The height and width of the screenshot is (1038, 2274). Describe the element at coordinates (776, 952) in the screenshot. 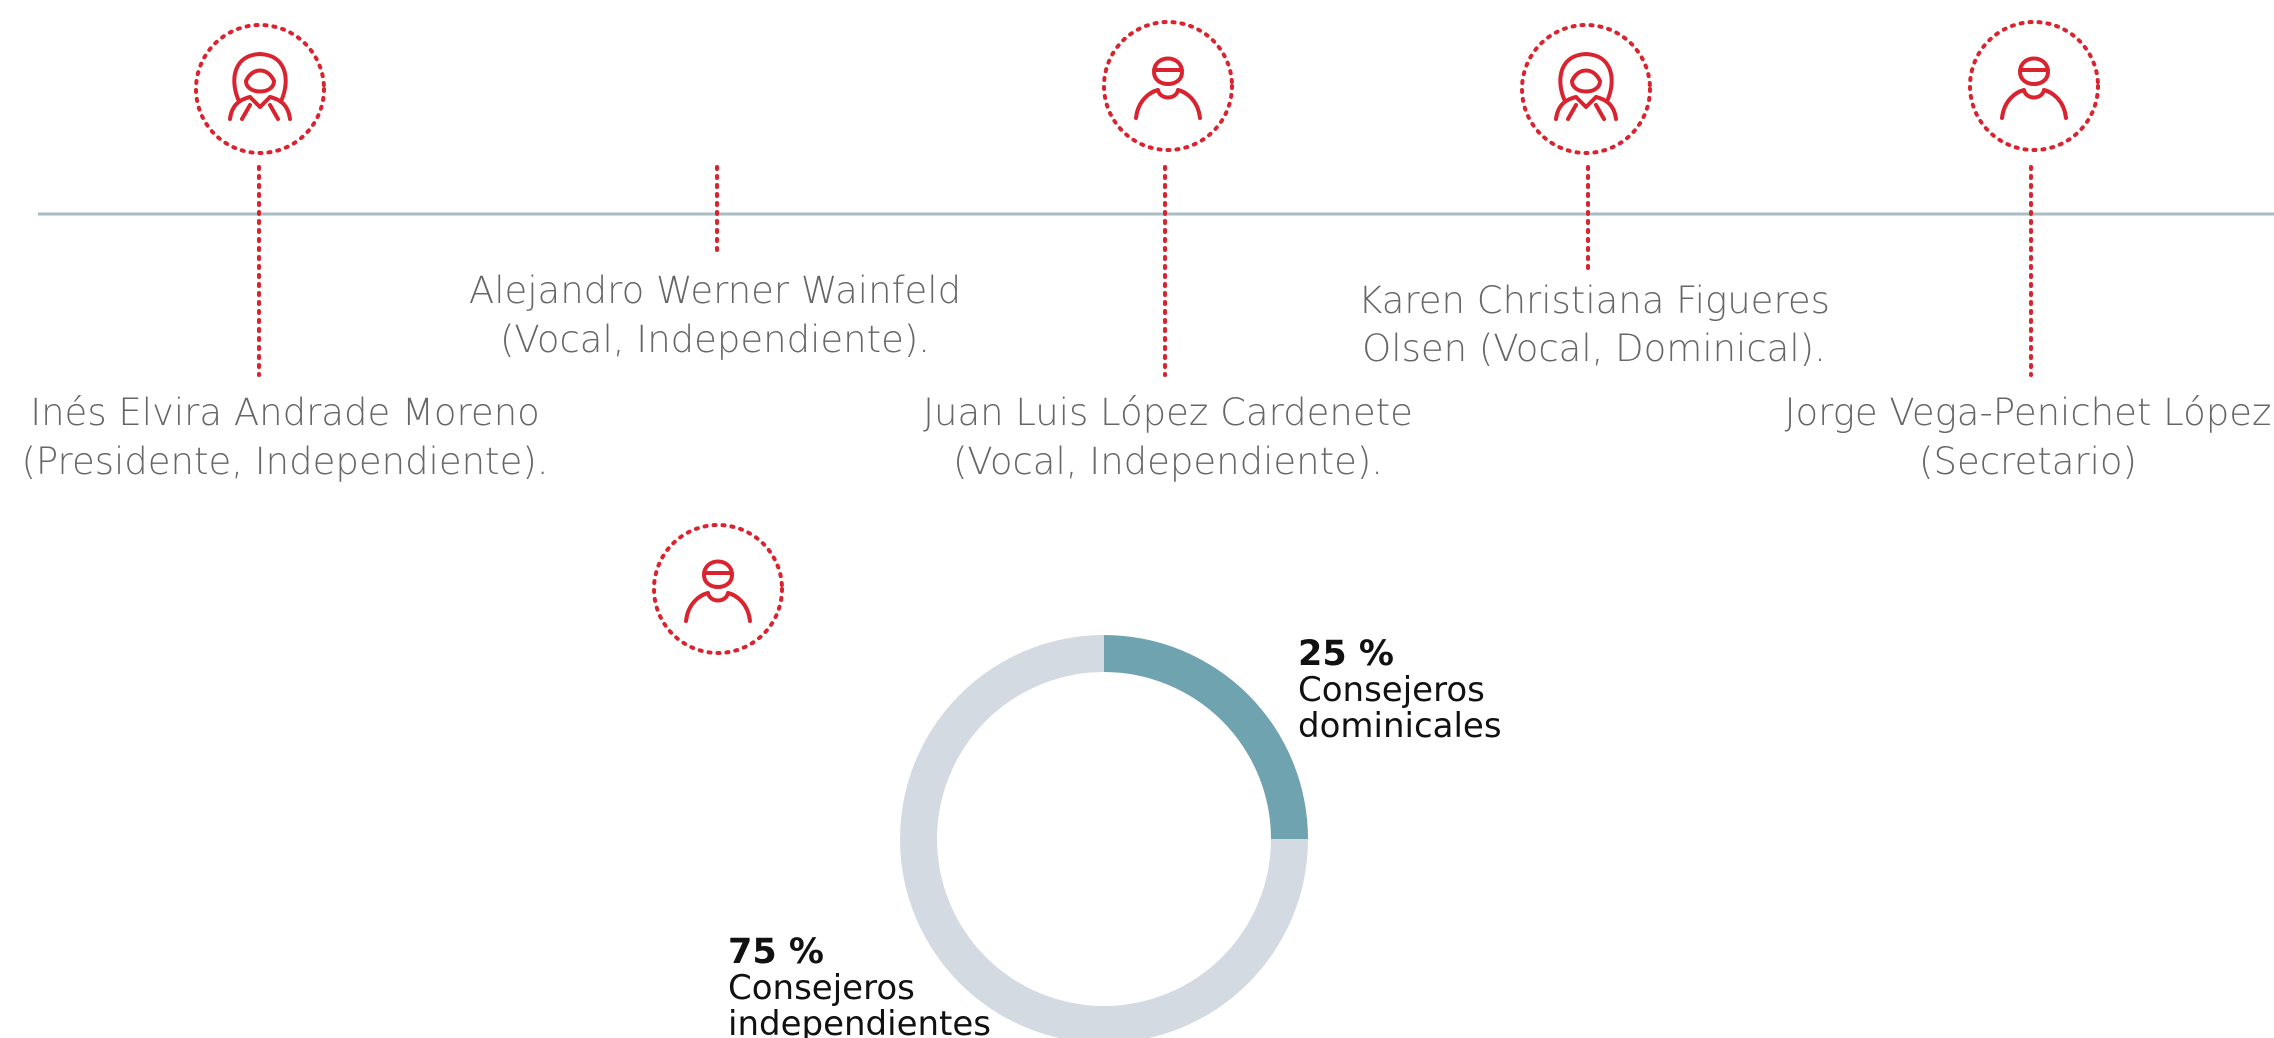

I see `value-label: 75 %` at that location.